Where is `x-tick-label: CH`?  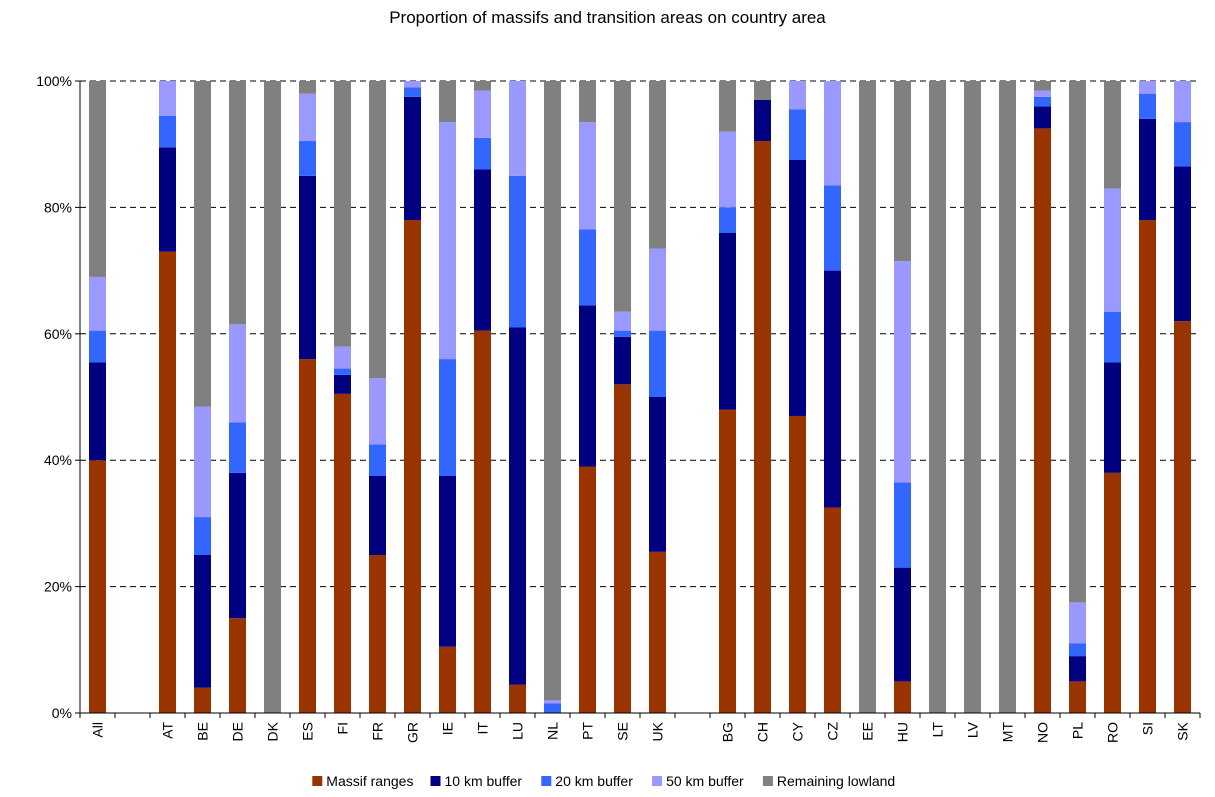
x-tick-label: CH is located at coordinates (763, 732).